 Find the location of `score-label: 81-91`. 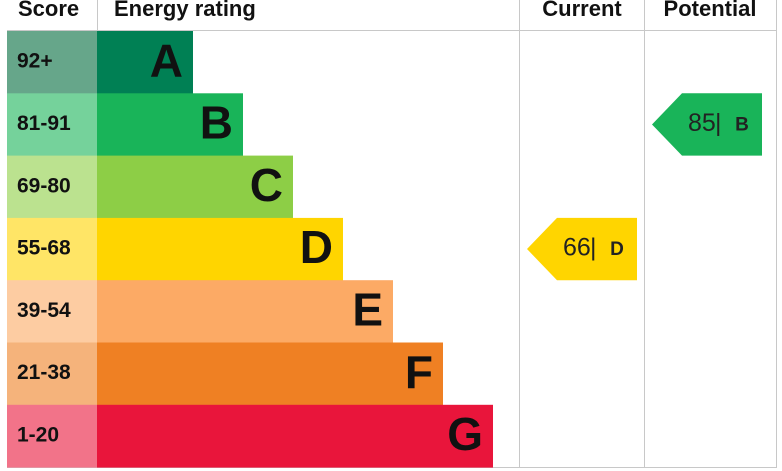

score-label: 81-91 is located at coordinates (44, 123).